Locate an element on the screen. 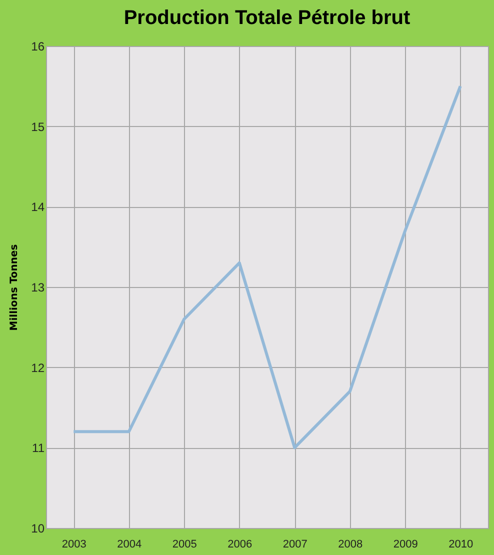  x-tick-label: 2009 is located at coordinates (405, 544).